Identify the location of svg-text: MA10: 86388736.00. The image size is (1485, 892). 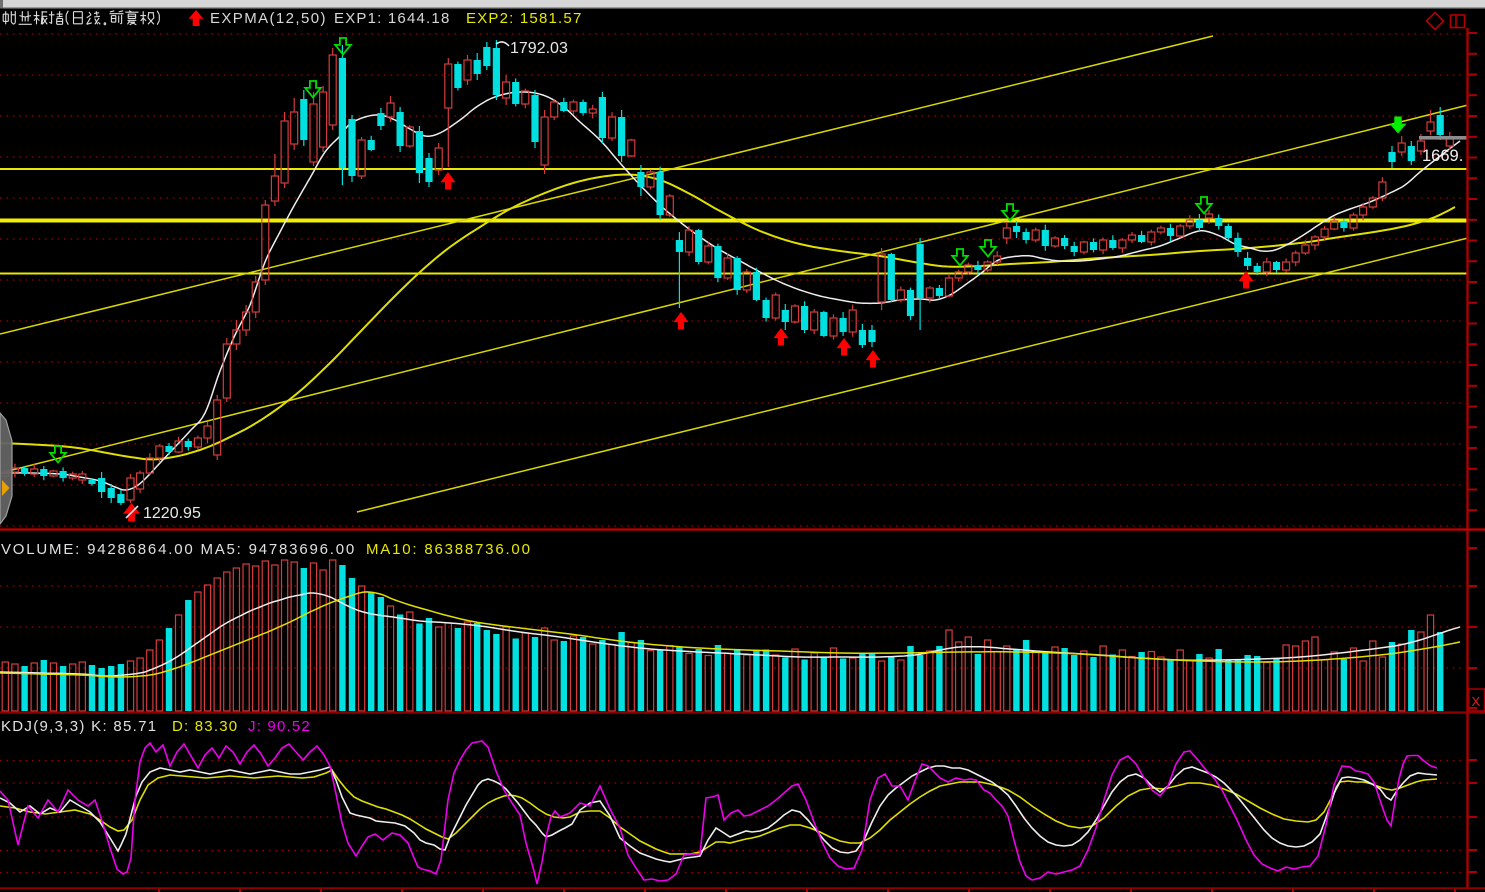
(449, 549).